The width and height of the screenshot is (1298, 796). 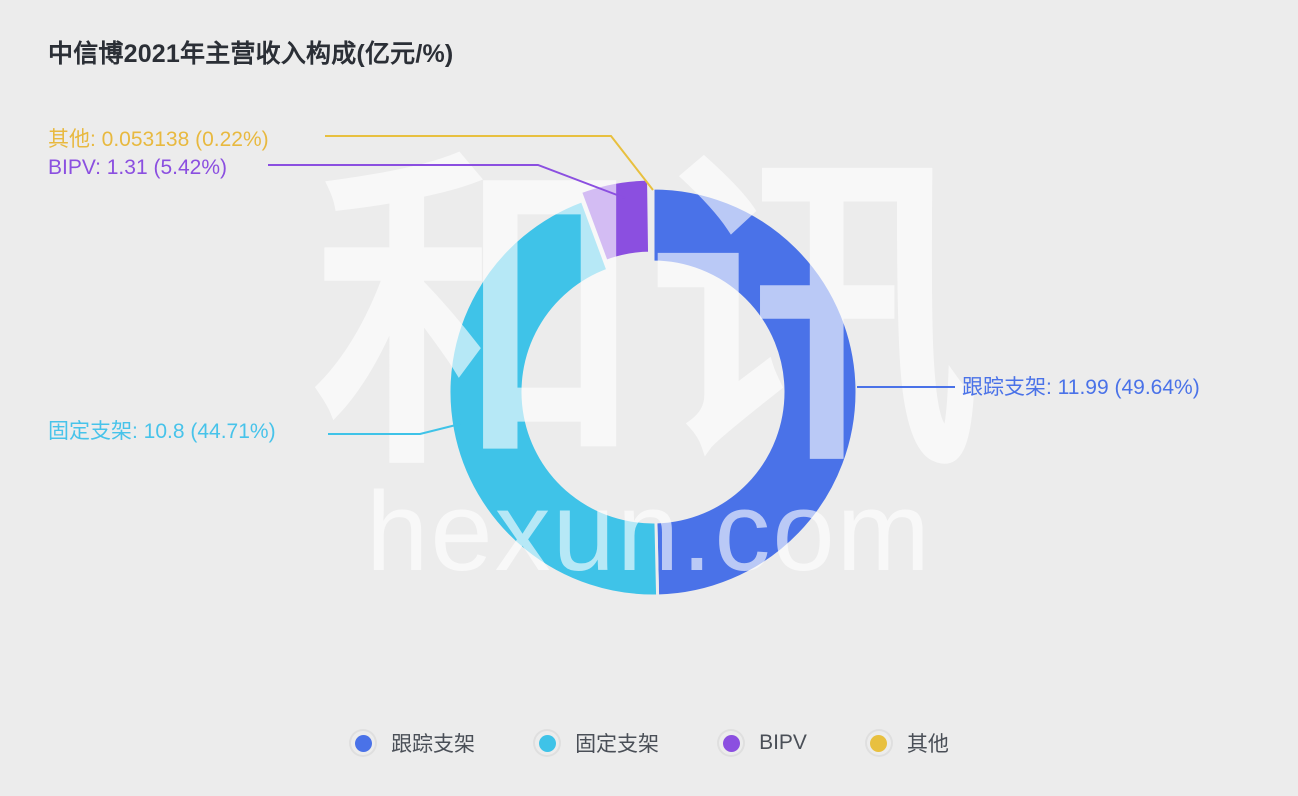 What do you see at coordinates (162, 431) in the screenshot?
I see `callout-label-fixed: 固定支架: 10.8 (44.71%)` at bounding box center [162, 431].